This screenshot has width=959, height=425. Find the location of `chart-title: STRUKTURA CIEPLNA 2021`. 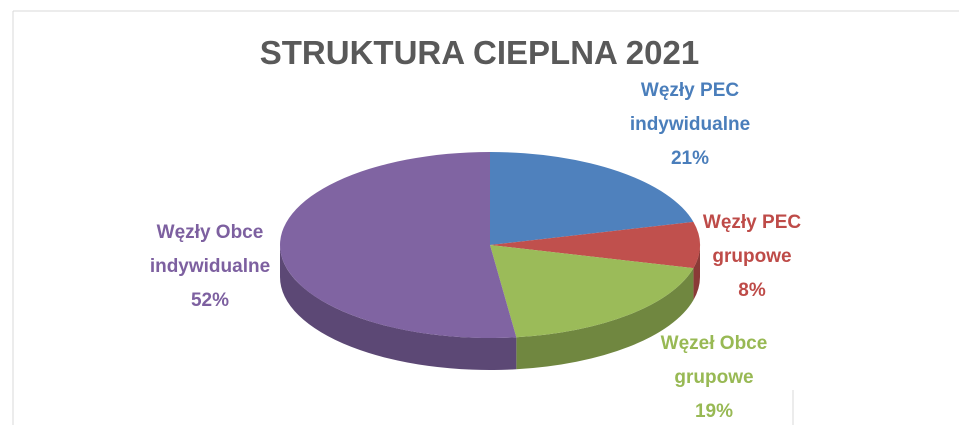

chart-title: STRUKTURA CIEPLNA 2021 is located at coordinates (479, 52).